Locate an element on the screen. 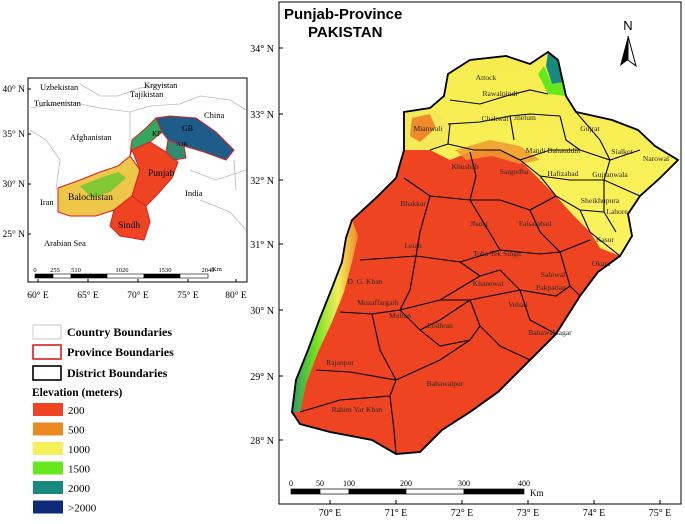 The image size is (685, 524). lat-label: 33° N is located at coordinates (262, 115).